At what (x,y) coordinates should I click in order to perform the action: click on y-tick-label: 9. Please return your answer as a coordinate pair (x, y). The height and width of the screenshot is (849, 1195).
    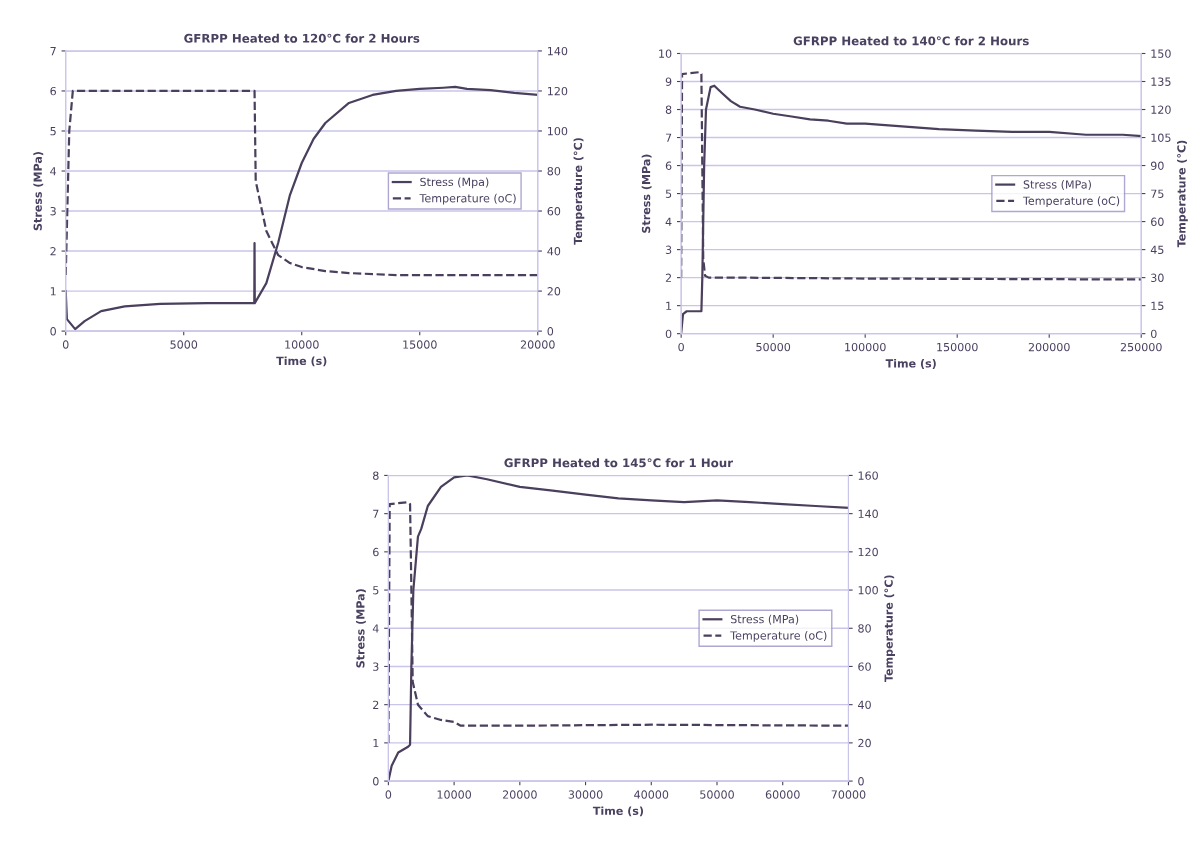
    Looking at the image, I should click on (668, 81).